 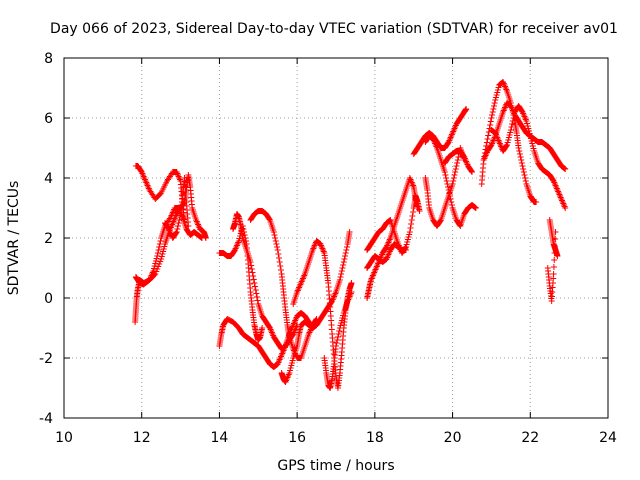 What do you see at coordinates (46, 359) in the screenshot?
I see `y-tick-label: -2` at bounding box center [46, 359].